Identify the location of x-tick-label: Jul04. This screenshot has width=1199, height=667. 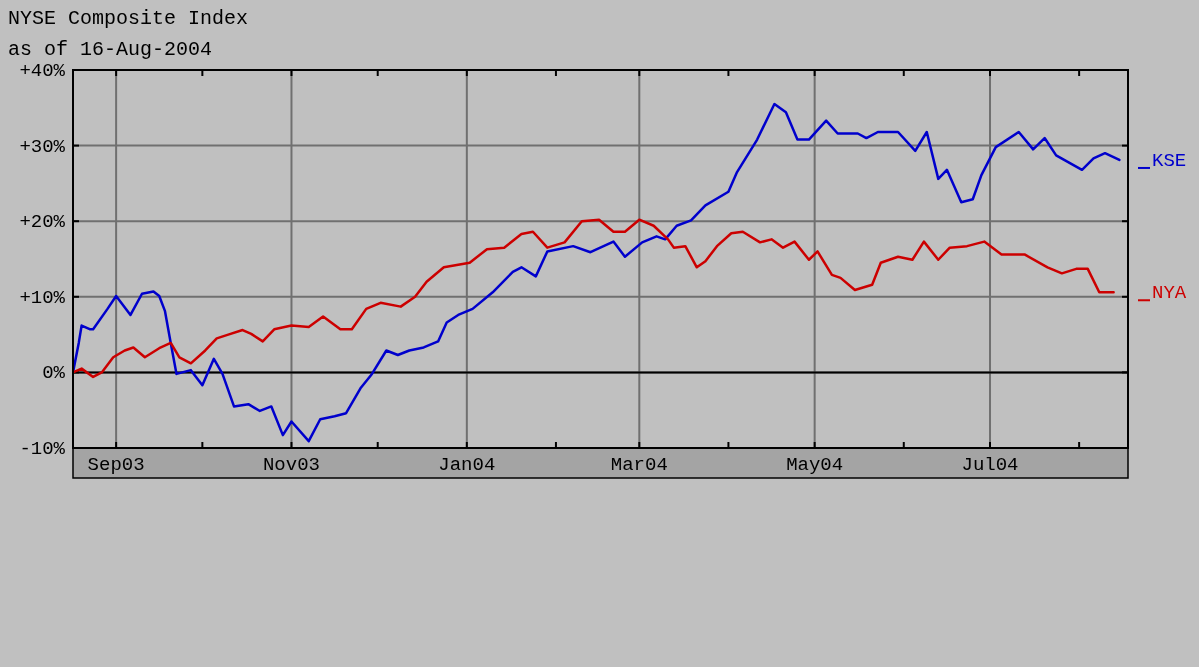
(990, 465).